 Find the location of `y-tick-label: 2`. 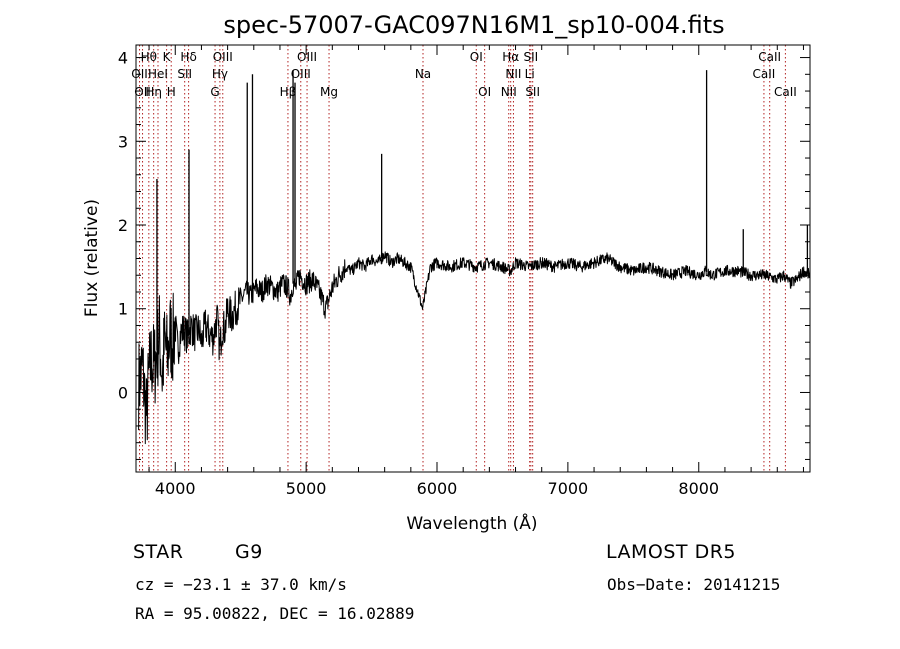

y-tick-label: 2 is located at coordinates (123, 225).